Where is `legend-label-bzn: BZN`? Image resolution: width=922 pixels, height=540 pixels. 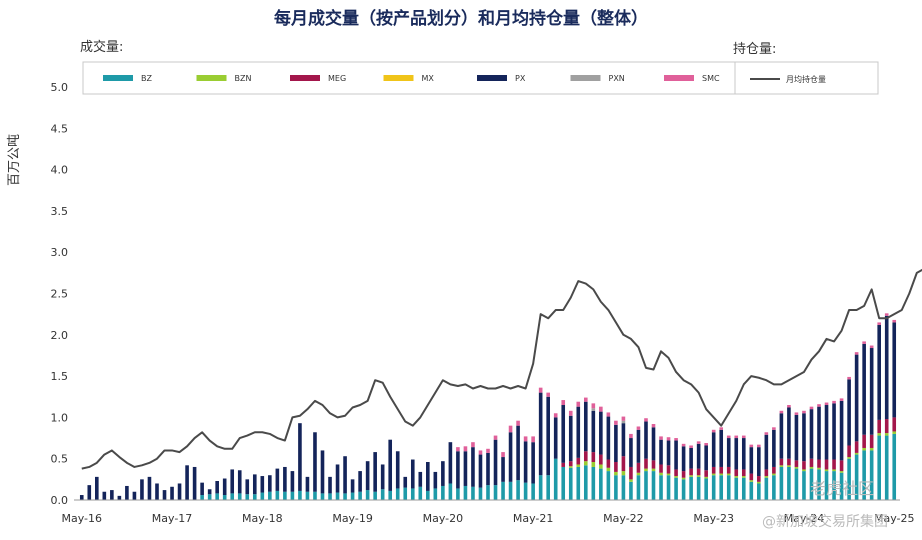
legend-label-bzn: BZN is located at coordinates (243, 78).